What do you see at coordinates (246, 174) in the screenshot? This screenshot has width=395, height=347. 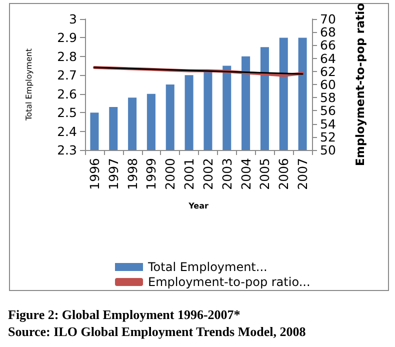 I see `x-tick-label: 2004` at bounding box center [246, 174].